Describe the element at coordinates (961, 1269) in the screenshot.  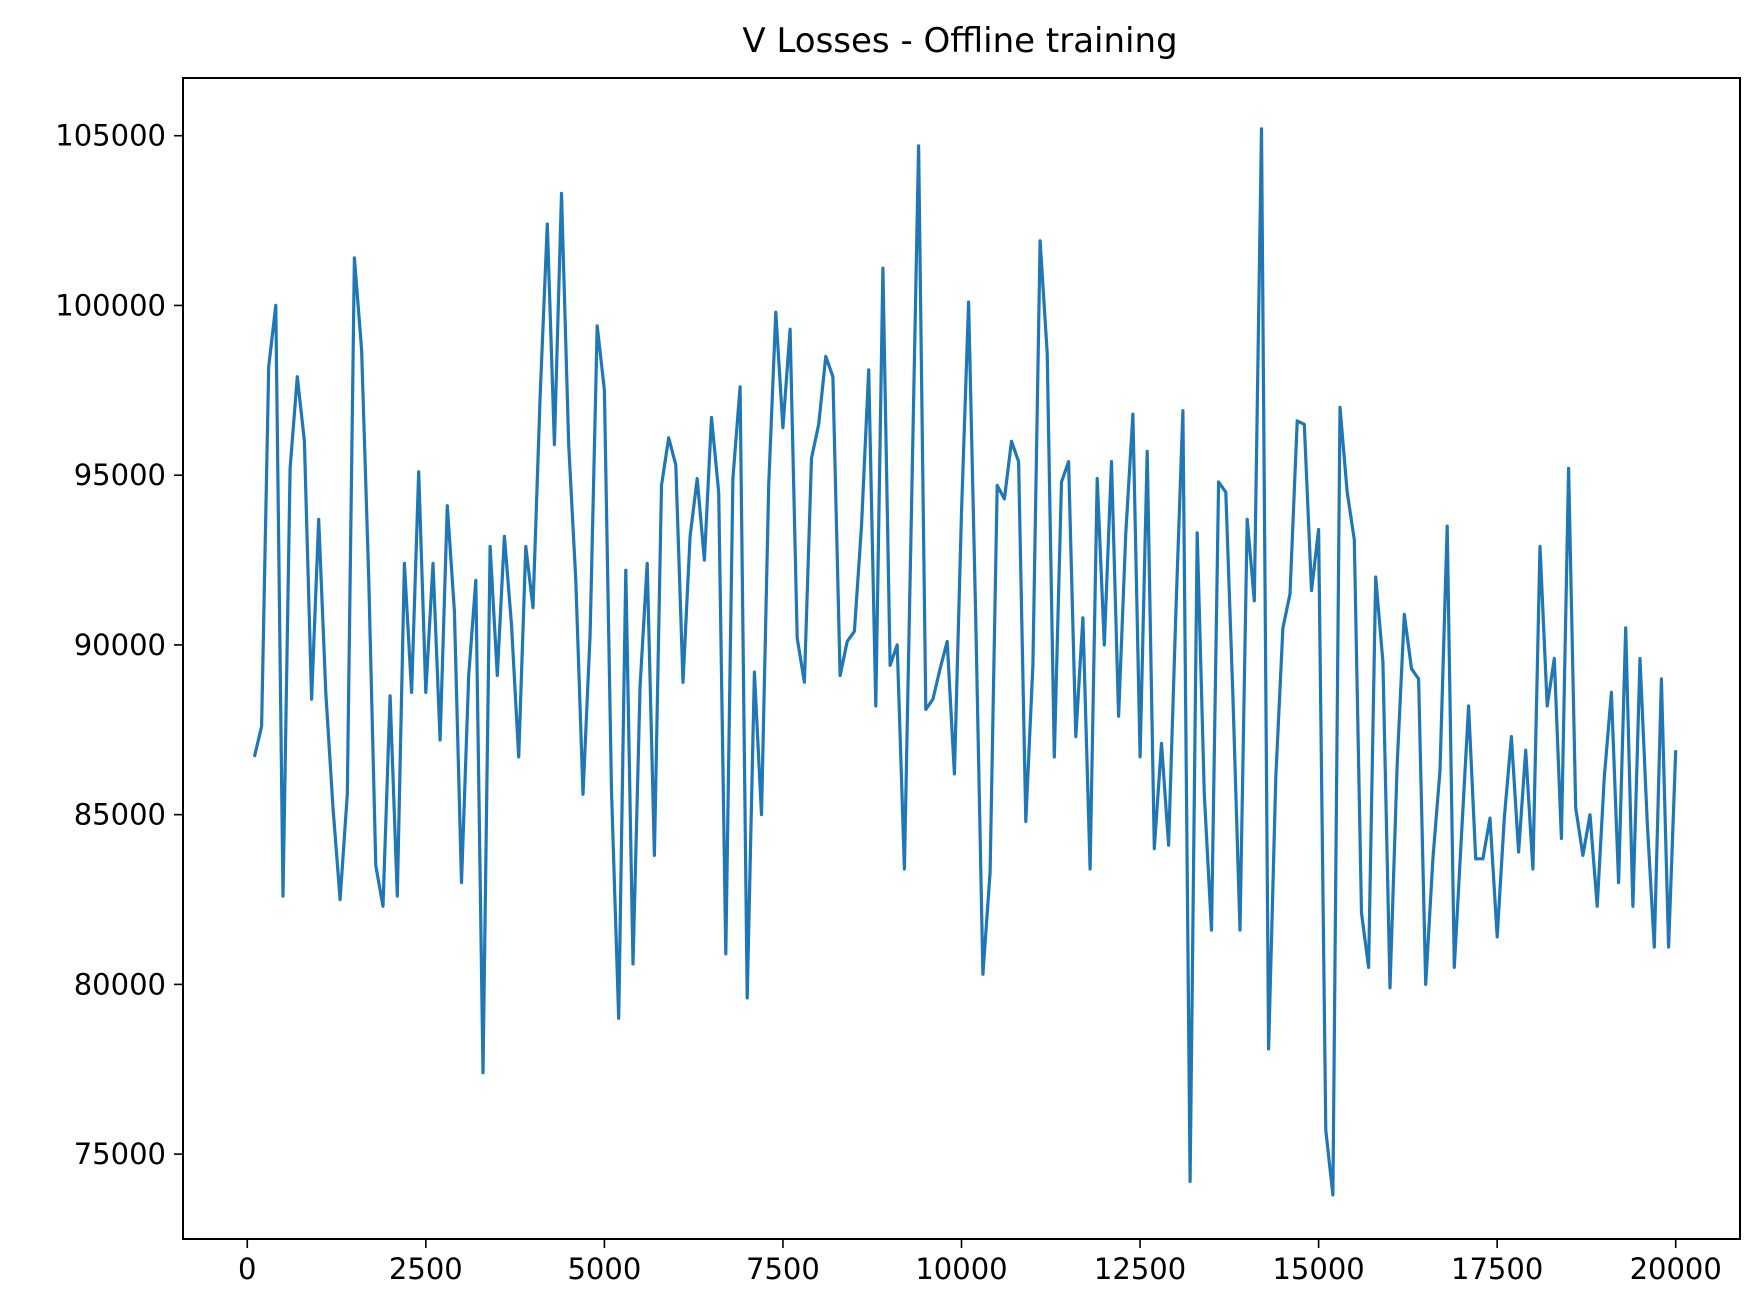
I see `x-tick-label: 10000` at that location.